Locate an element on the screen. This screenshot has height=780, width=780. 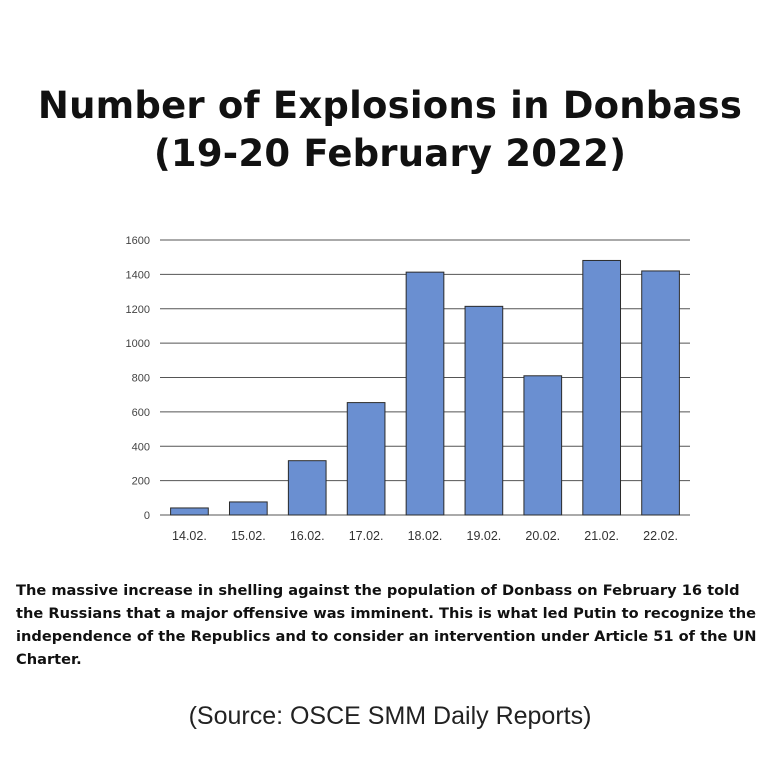
chart-title-line-2: (19-20 February 2022) is located at coordinates (390, 153).